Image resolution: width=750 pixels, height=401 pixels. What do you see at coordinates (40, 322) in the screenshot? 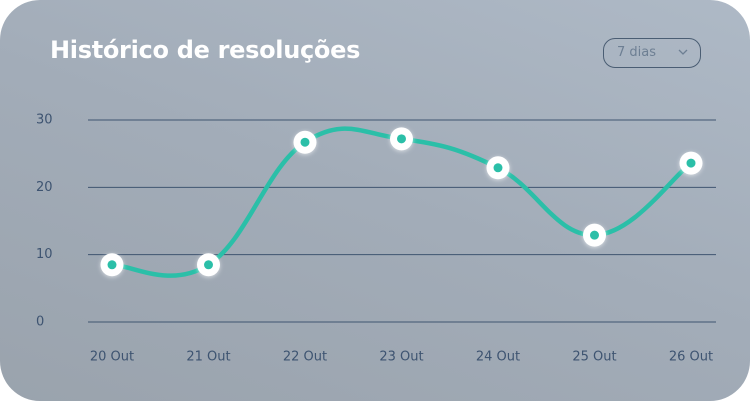
I see `y-tick-label: 0` at bounding box center [40, 322].